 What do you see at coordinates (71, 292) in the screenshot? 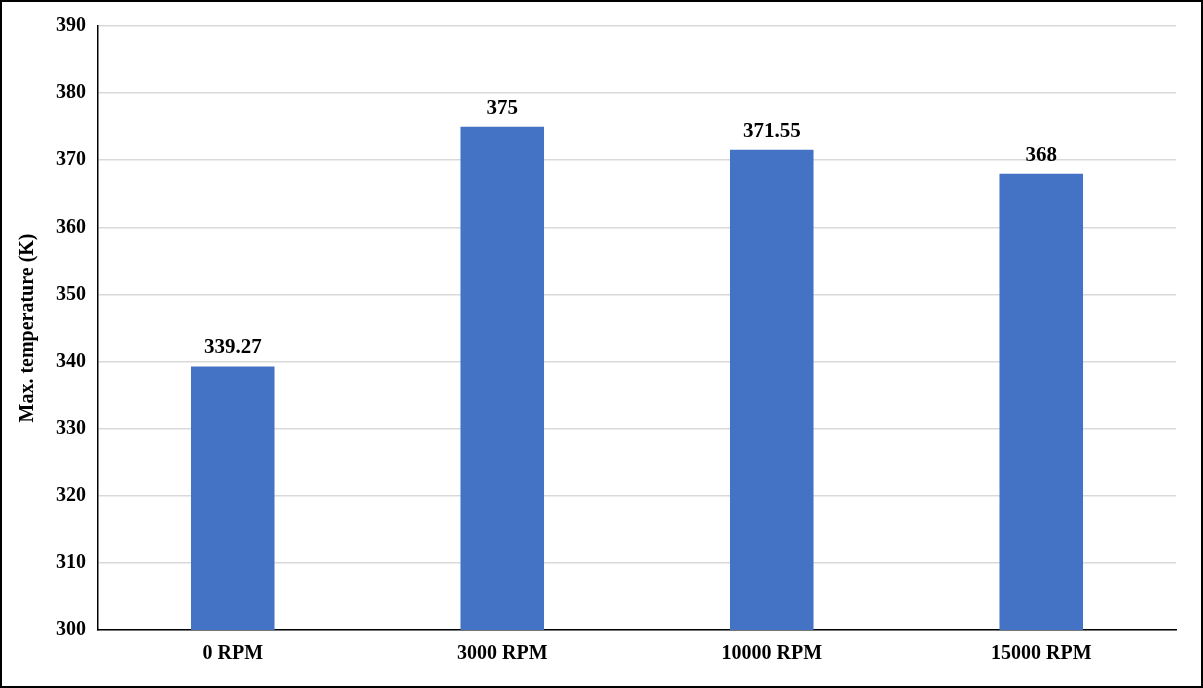
I see `y-tick-label: 350` at bounding box center [71, 292].